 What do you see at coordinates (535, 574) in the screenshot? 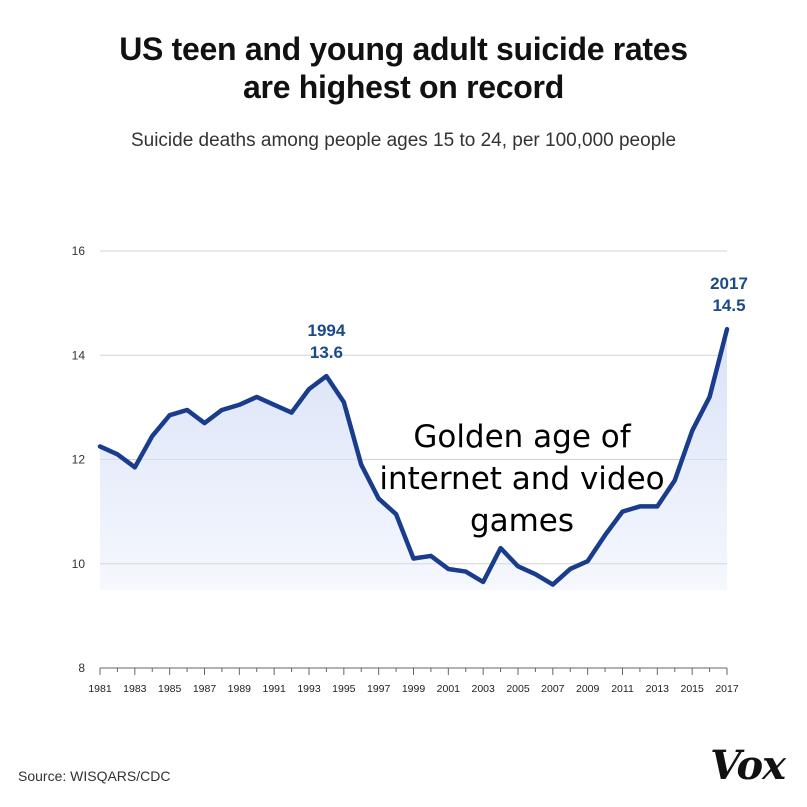
I see `data-point-2006` at bounding box center [535, 574].